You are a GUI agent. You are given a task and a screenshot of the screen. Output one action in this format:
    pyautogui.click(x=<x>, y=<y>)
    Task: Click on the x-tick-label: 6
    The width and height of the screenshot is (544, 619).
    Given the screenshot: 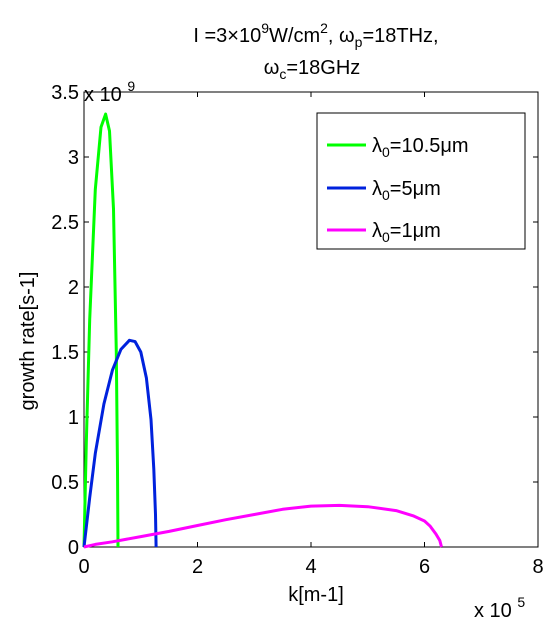 What is the action you would take?
    pyautogui.click(x=424, y=567)
    